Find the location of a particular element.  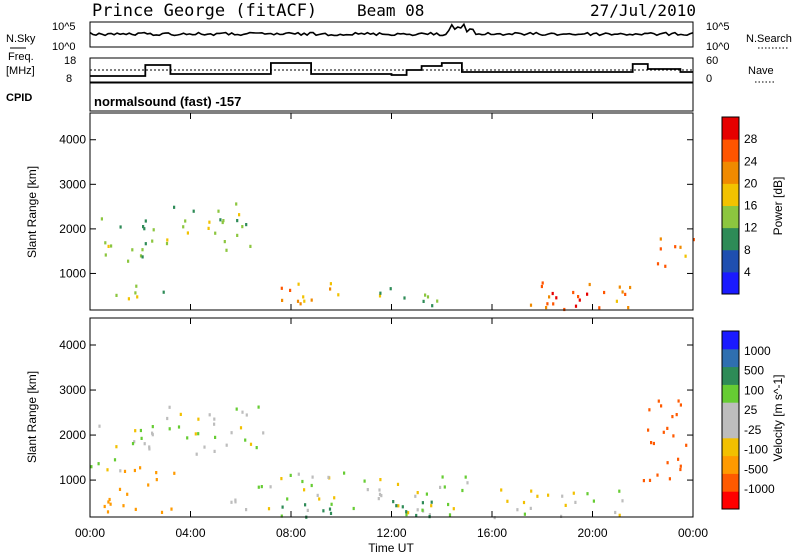

noise-right-tick-bottom: 10^0 is located at coordinates (718, 47).